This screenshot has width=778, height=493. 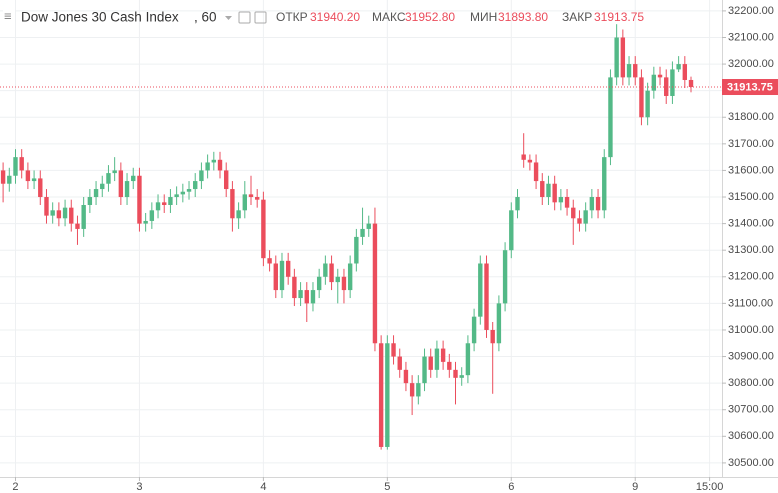 I want to click on y-tick-label: 31500.00, so click(x=751, y=197).